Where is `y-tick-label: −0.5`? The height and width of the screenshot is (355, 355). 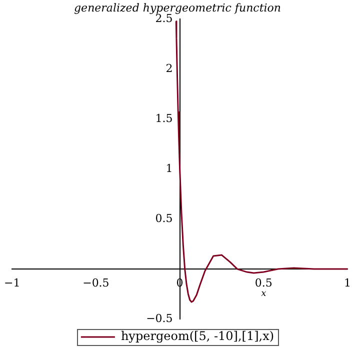
y-tick-label: −0.5 is located at coordinates (159, 318).